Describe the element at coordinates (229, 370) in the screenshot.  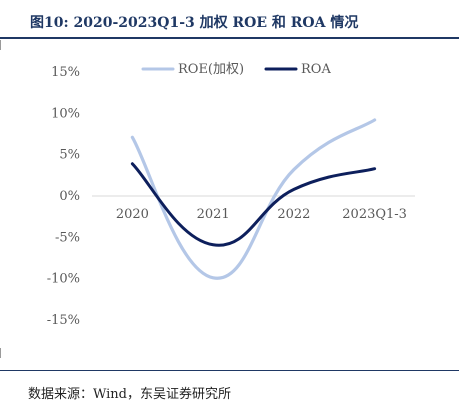
I see `source-rule` at that location.